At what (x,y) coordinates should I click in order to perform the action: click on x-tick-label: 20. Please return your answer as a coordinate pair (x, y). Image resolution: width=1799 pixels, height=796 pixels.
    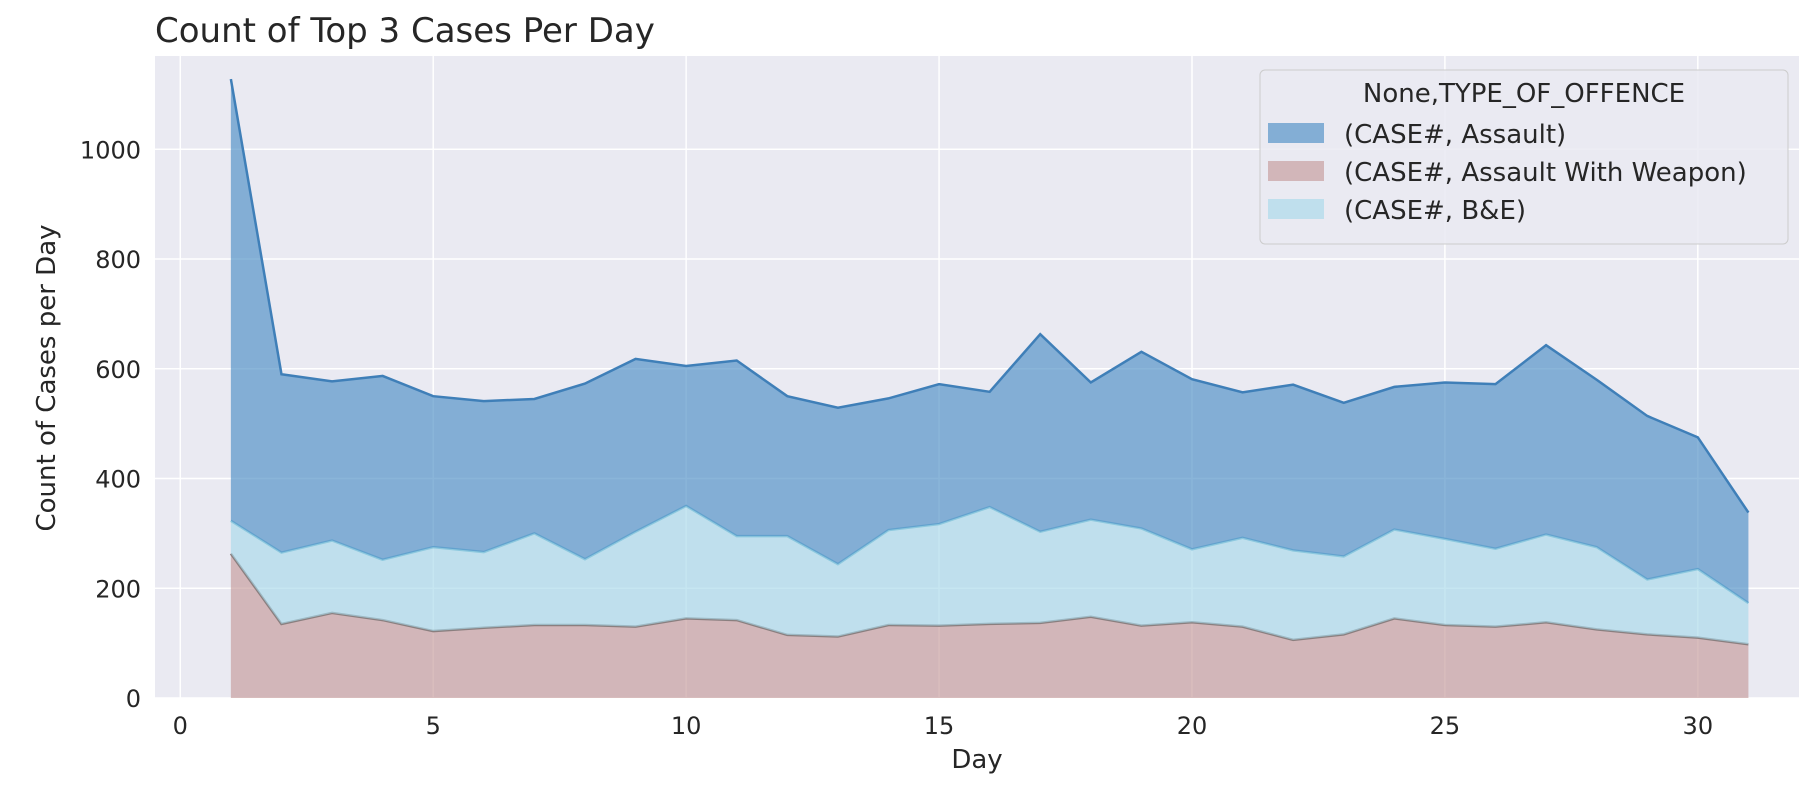
    Looking at the image, I should click on (1192, 726).